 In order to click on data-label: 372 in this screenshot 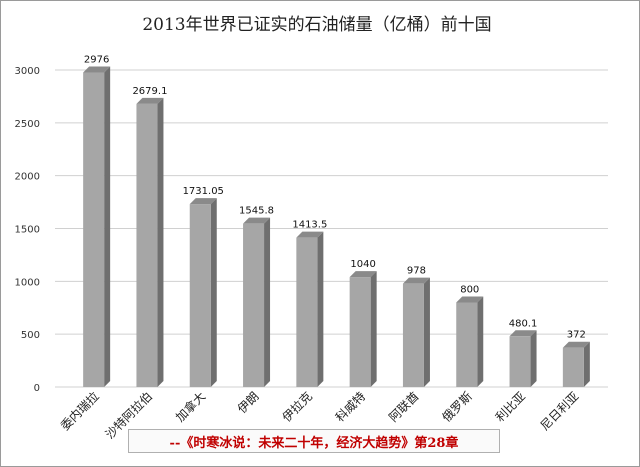, I will do `click(576, 335)`.